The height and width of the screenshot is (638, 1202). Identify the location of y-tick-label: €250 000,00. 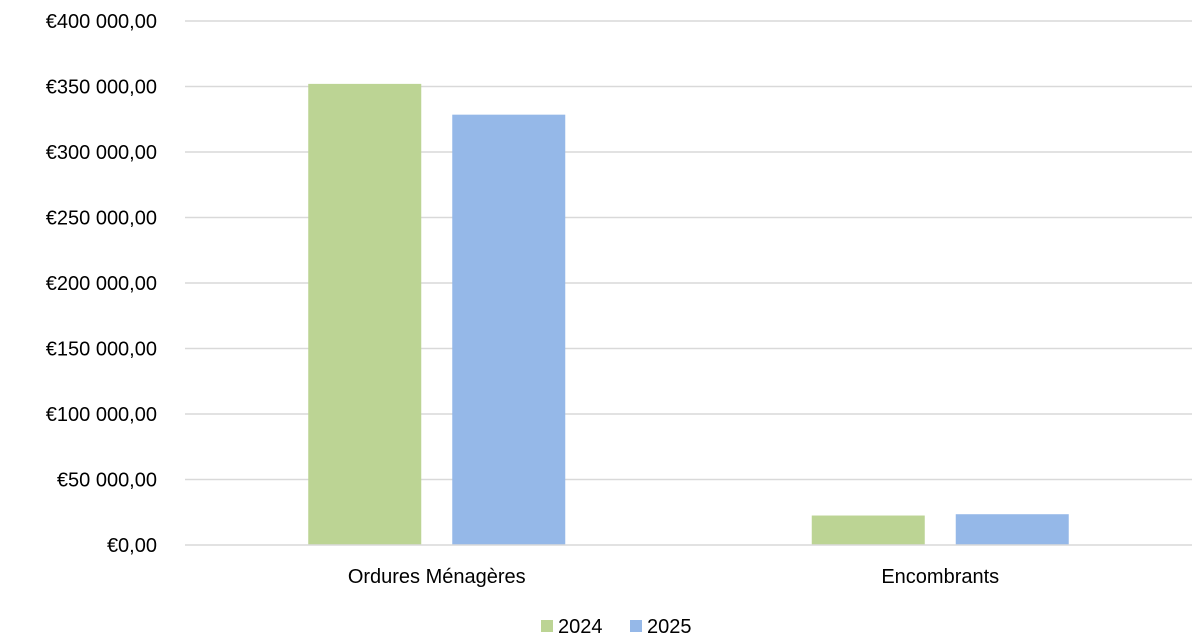
(101, 219).